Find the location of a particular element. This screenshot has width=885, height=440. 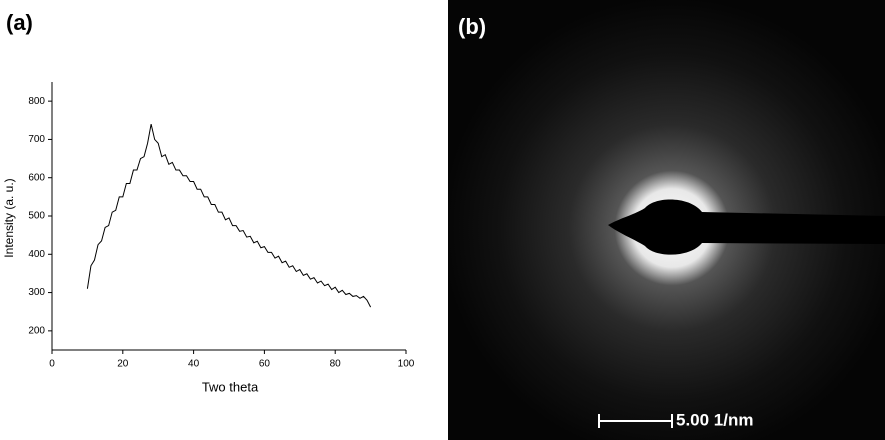

x-tick-label: 60 is located at coordinates (265, 364).